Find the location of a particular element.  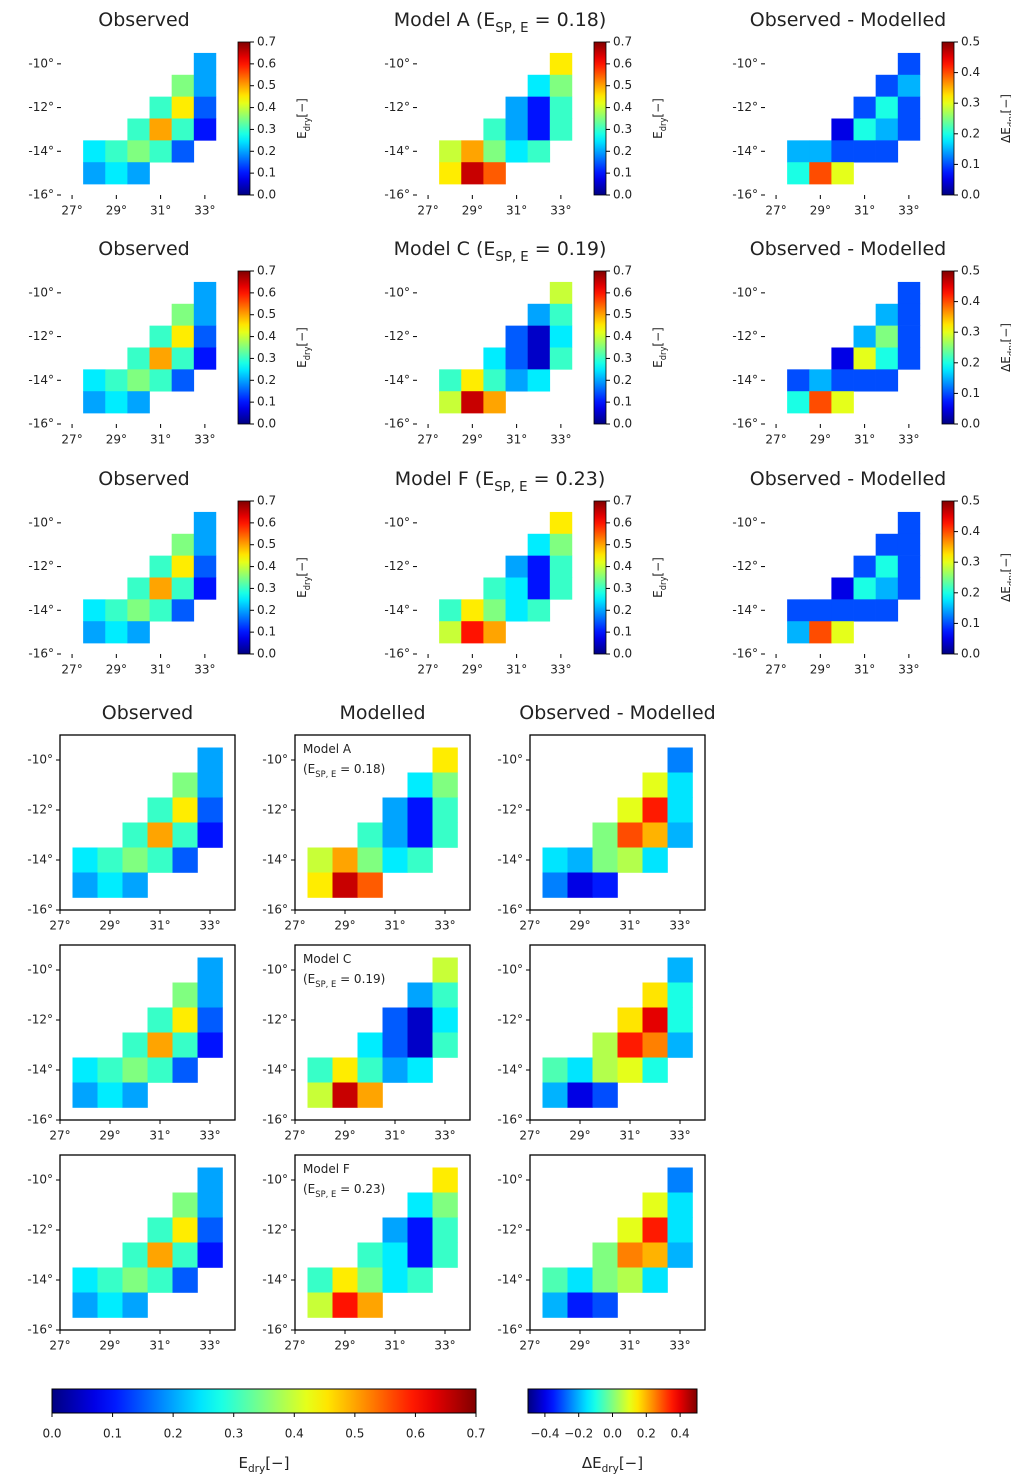

colorbar-label: ΔEdry[−] is located at coordinates (1005, 118).